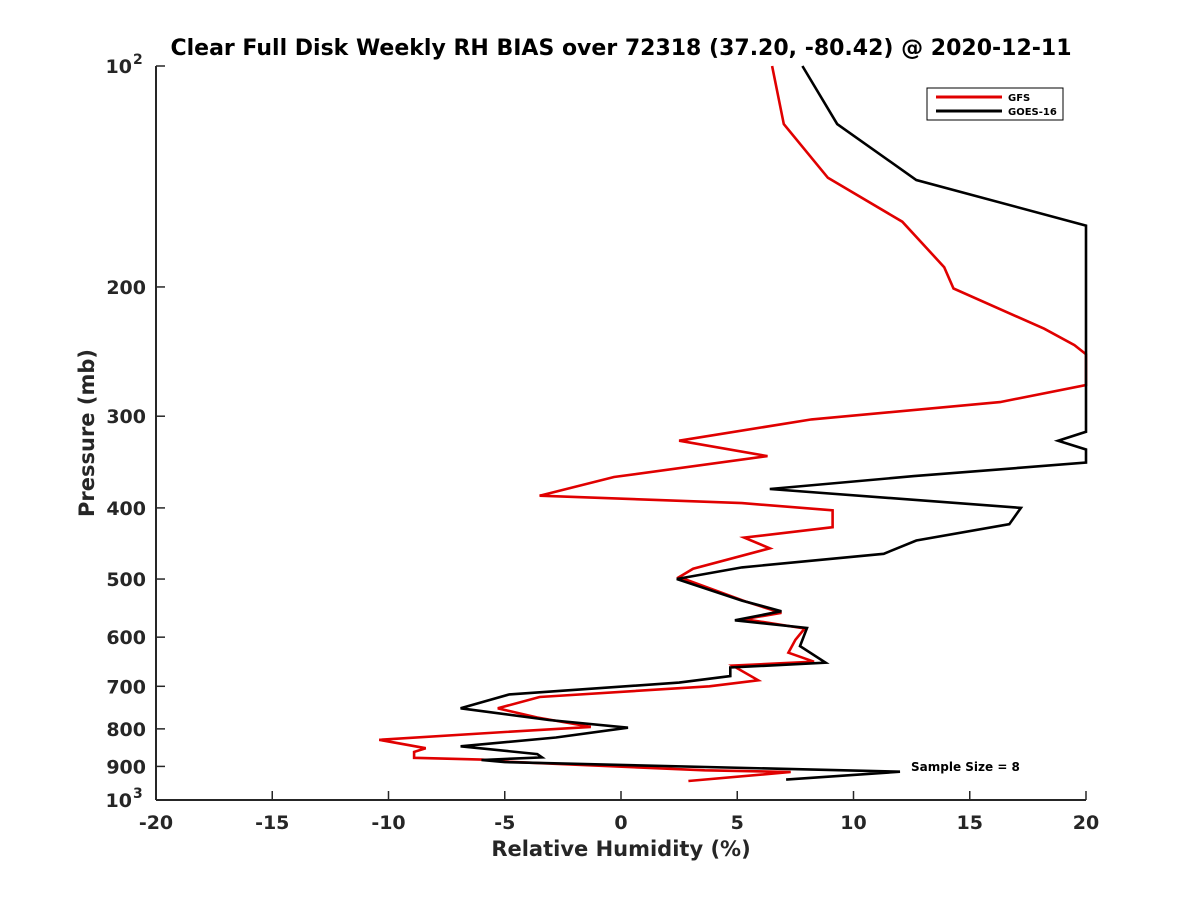  What do you see at coordinates (156, 823) in the screenshot?
I see `x-tick-label: -20` at bounding box center [156, 823].